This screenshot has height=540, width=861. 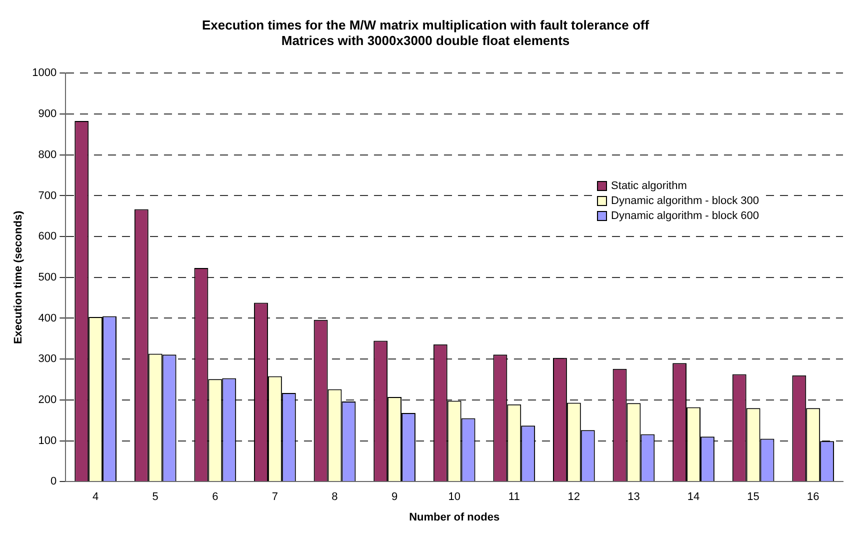 What do you see at coordinates (47, 154) in the screenshot?
I see `y-tick-label: 800` at bounding box center [47, 154].